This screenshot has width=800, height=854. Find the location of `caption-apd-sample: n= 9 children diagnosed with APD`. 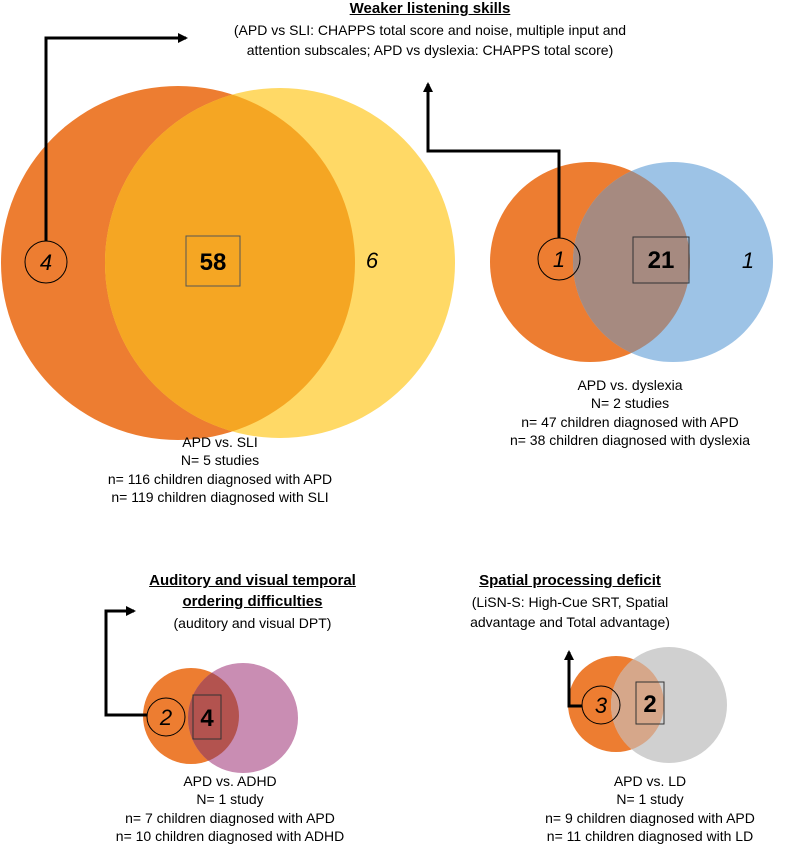

caption-apd-sample: n= 9 children diagnosed with APD is located at coordinates (650, 817).